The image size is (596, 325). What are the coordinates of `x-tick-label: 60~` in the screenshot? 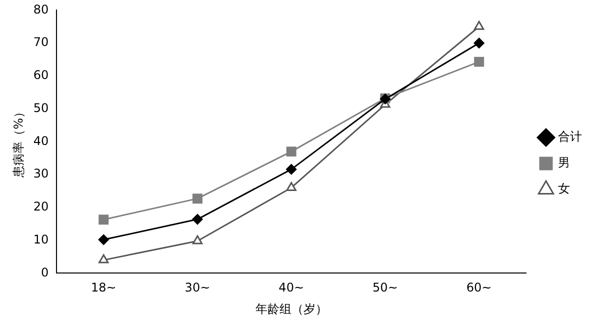 It's located at (479, 287).